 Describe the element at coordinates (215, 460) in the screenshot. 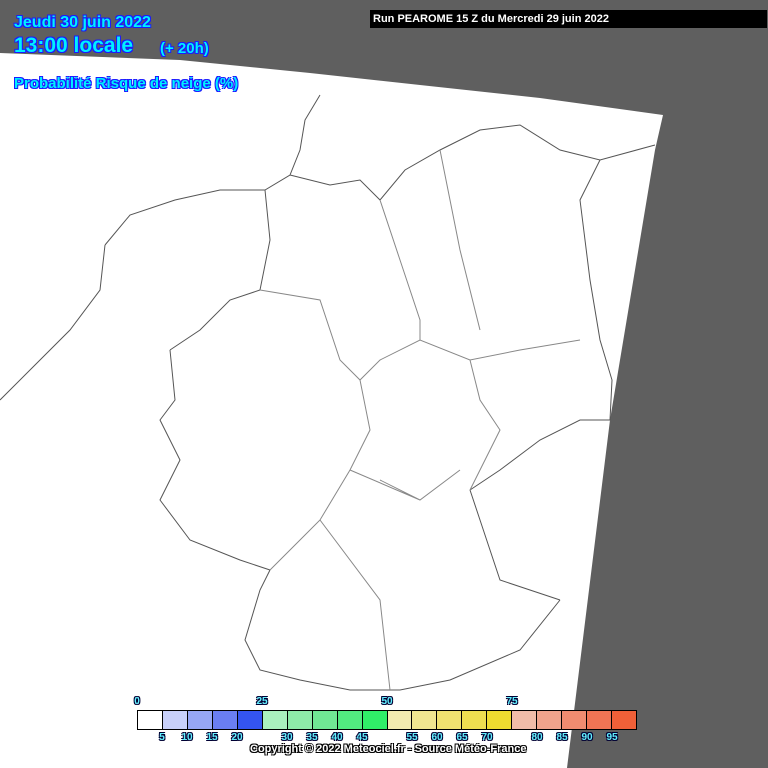

I see `country-border-germany-west` at that location.